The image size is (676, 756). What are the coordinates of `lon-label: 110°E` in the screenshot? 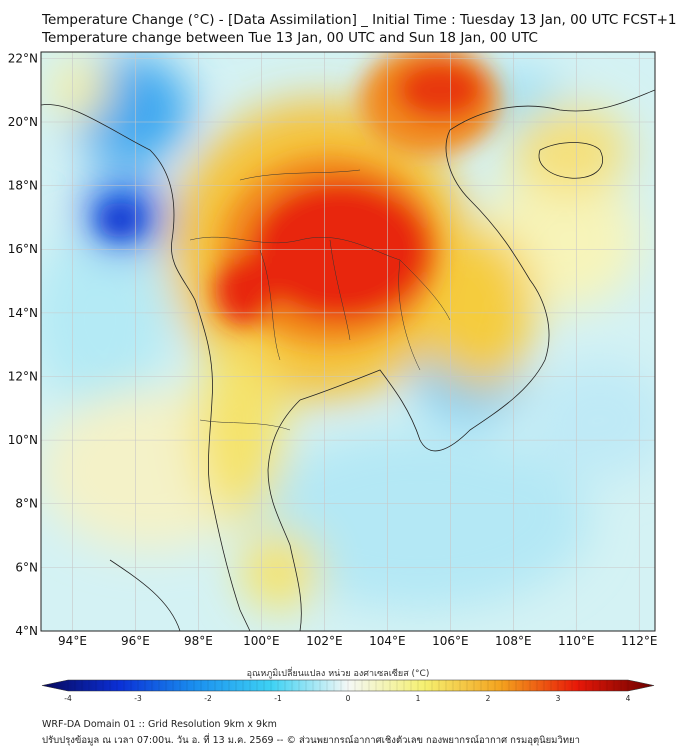 It's located at (576, 641).